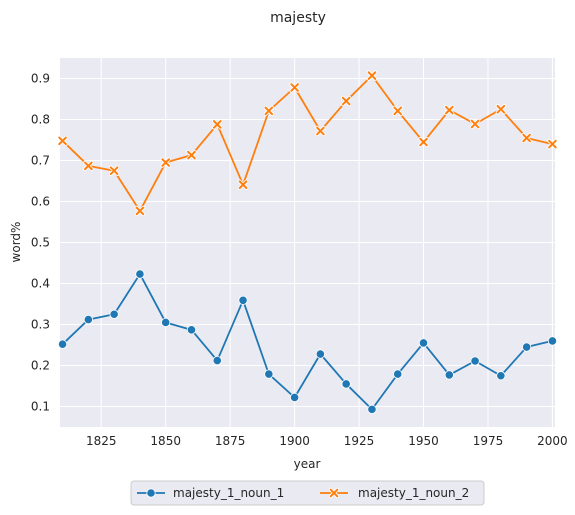 This screenshot has height=515, width=575. What do you see at coordinates (40, 325) in the screenshot?
I see `y-tick-label: 0.3` at bounding box center [40, 325].